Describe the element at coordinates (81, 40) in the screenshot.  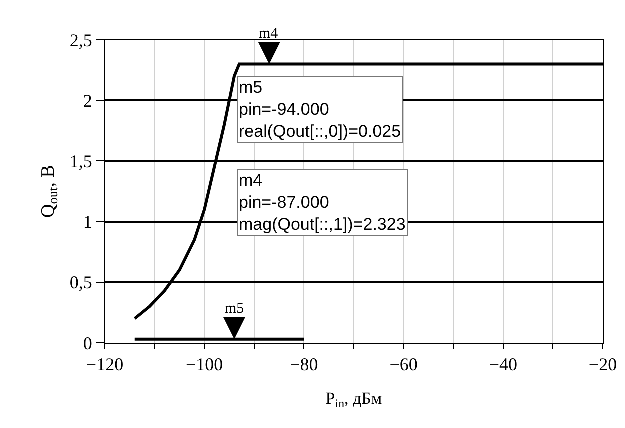
I see `y-tick-label: 2,5` at that location.